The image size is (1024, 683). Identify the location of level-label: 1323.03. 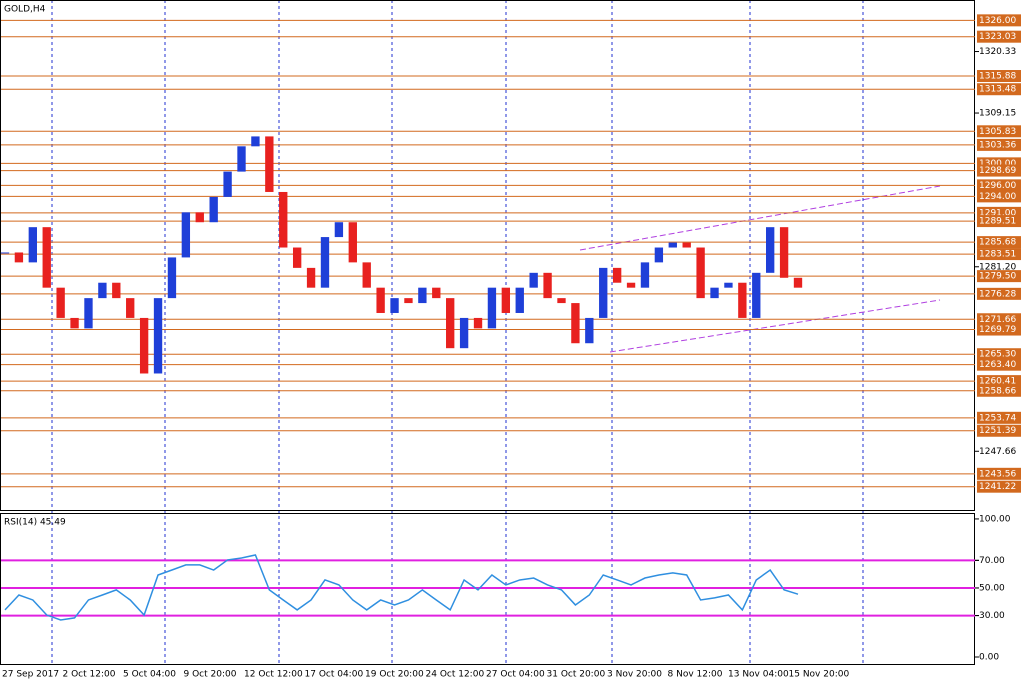
(997, 37).